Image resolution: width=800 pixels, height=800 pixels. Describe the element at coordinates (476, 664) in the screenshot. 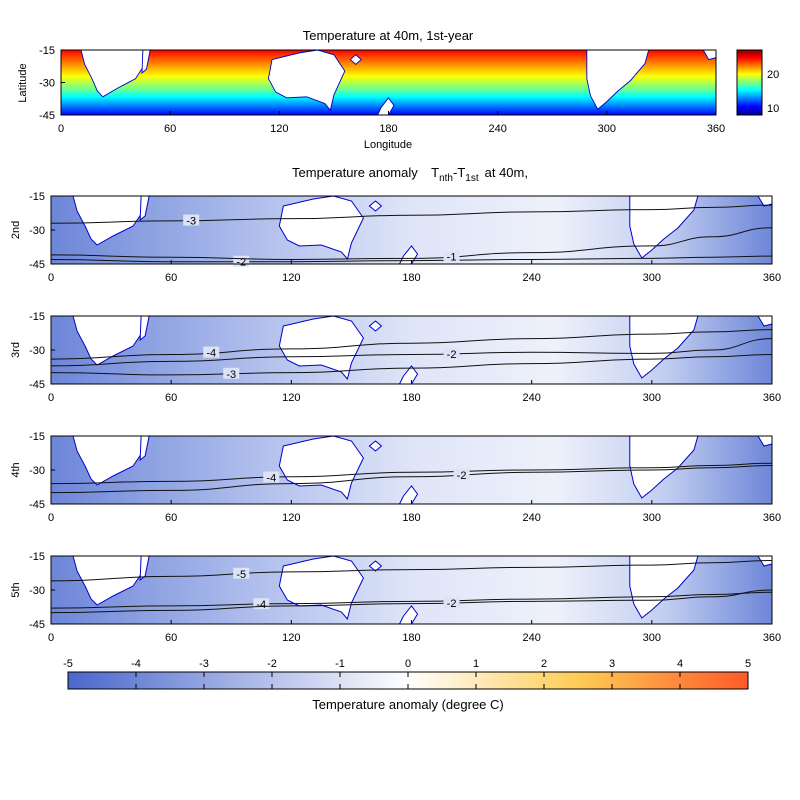

I see `anomaly-colorbar-tick-label: 1` at that location.